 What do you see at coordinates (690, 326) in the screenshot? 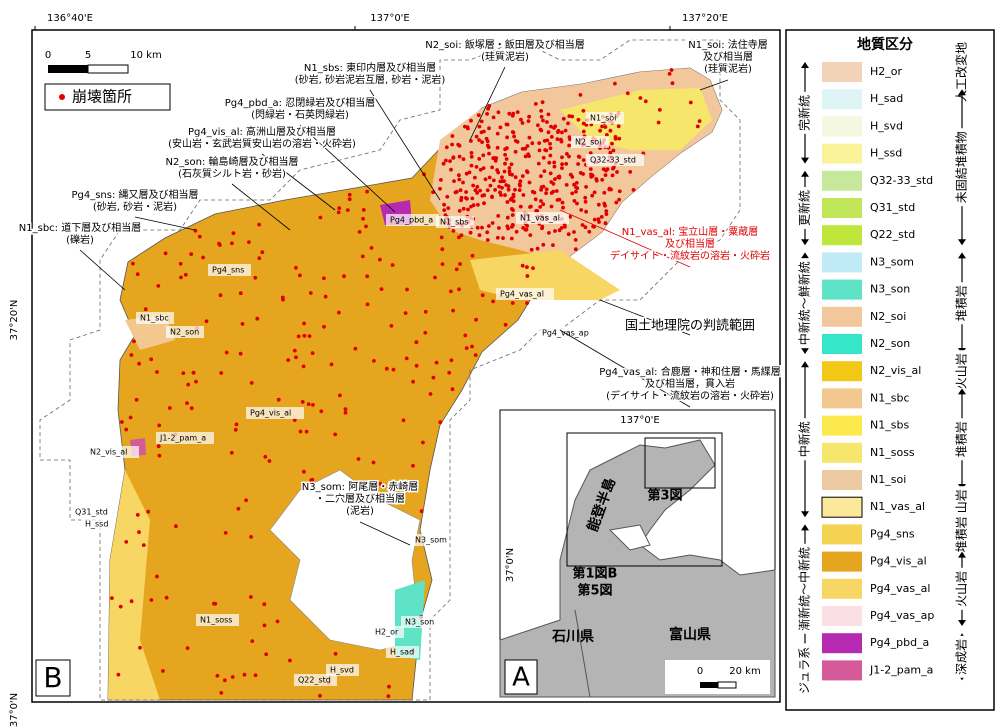
I see `callout-text: 国土地理院の判読範囲` at bounding box center [690, 326].